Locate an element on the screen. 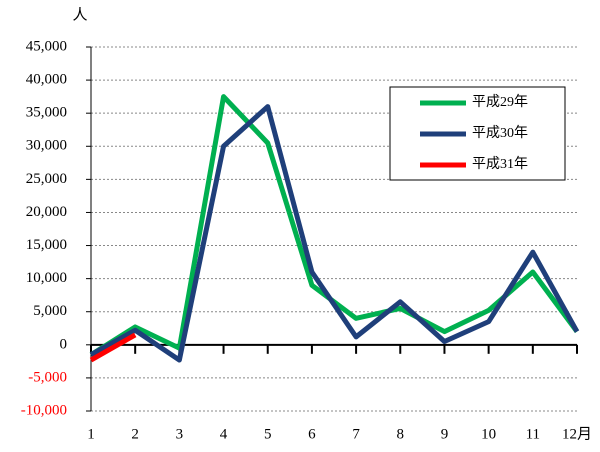 Image resolution: width=600 pixels, height=452 pixels. y-tick-label: 25,000 is located at coordinates (46, 179).